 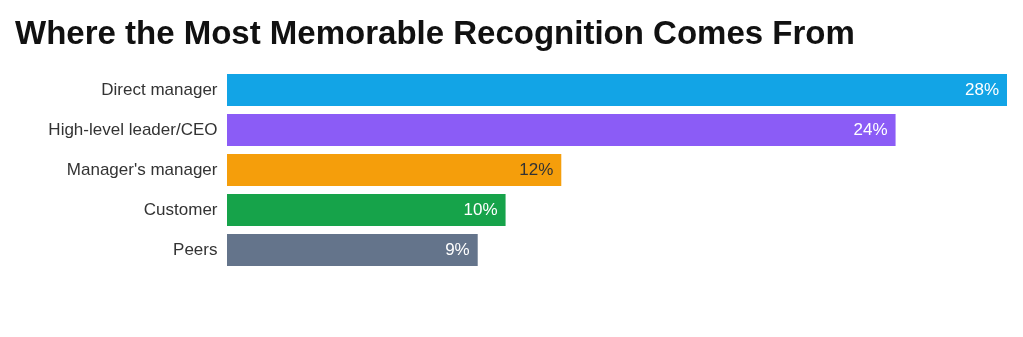 What do you see at coordinates (870, 129) in the screenshot?
I see `data-label: 24%` at bounding box center [870, 129].